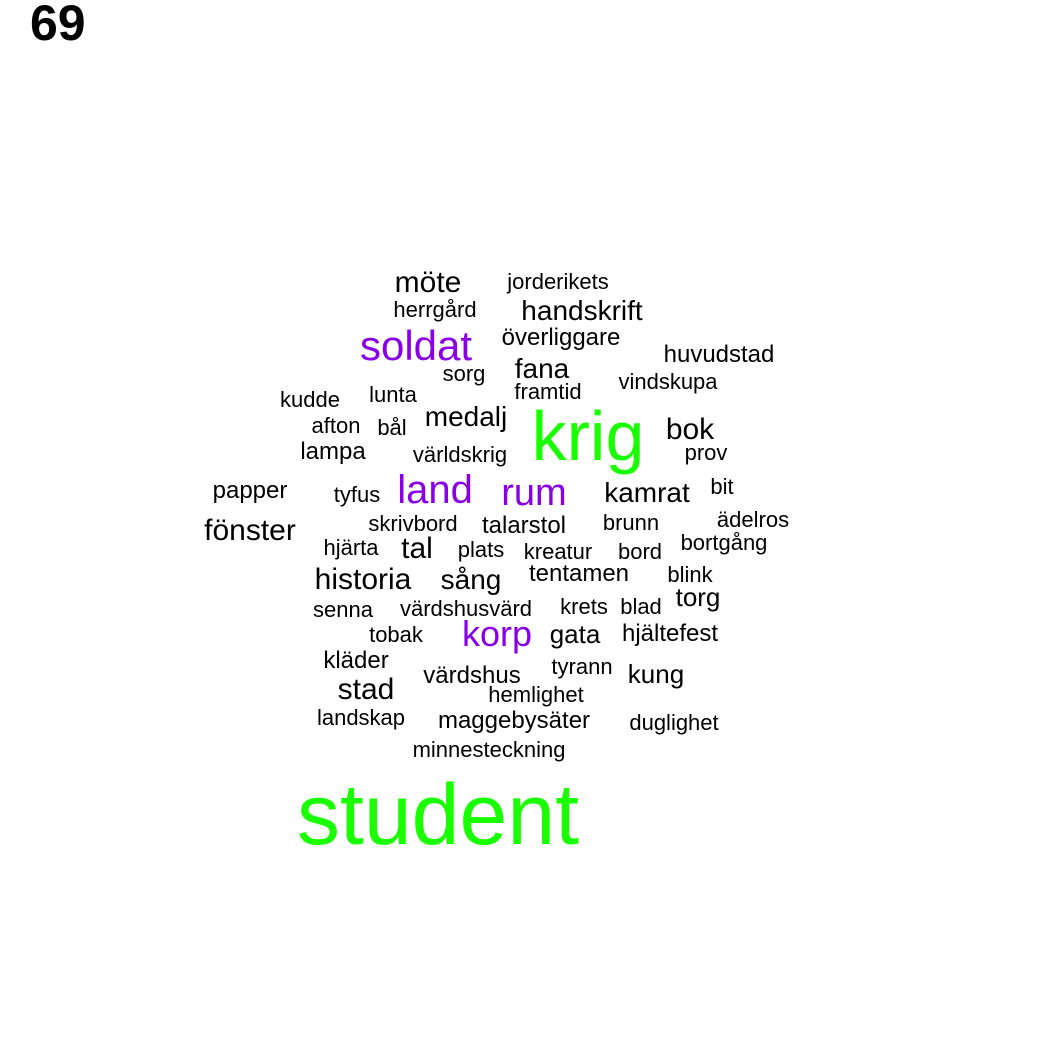 Image resolution: width=1050 pixels, height=1050 pixels. I want to click on cloud-word: gata, so click(575, 634).